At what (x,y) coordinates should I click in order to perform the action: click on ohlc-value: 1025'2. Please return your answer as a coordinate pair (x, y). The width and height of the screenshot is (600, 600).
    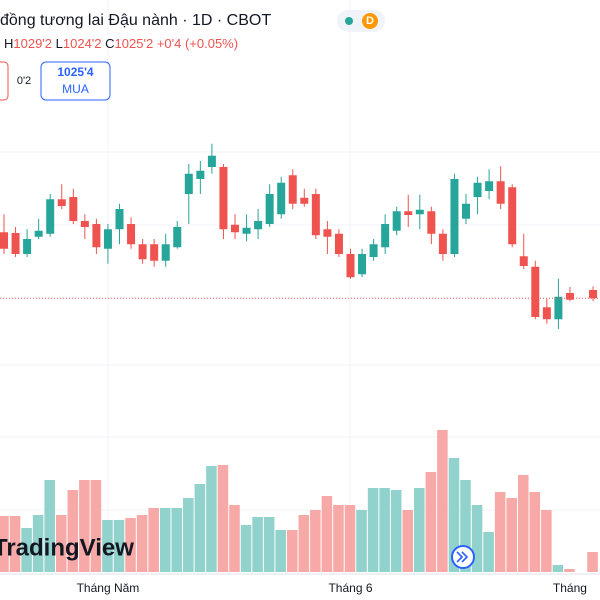
    Looking at the image, I should click on (134, 43).